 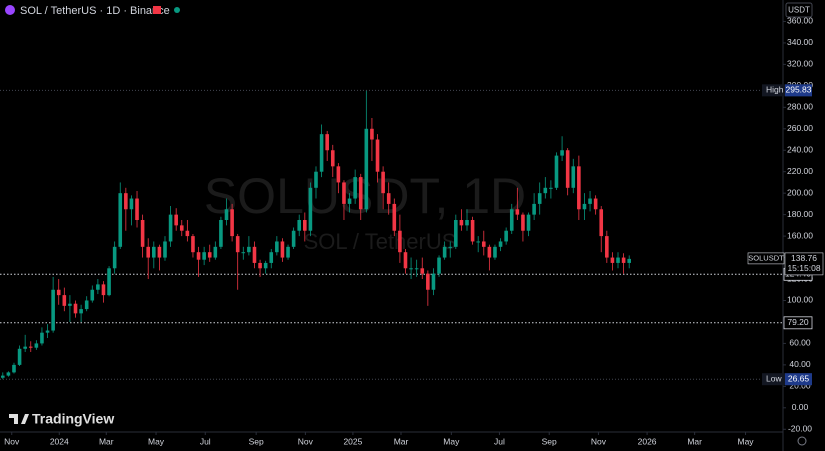 I want to click on logo-mark, so click(x=19, y=419).